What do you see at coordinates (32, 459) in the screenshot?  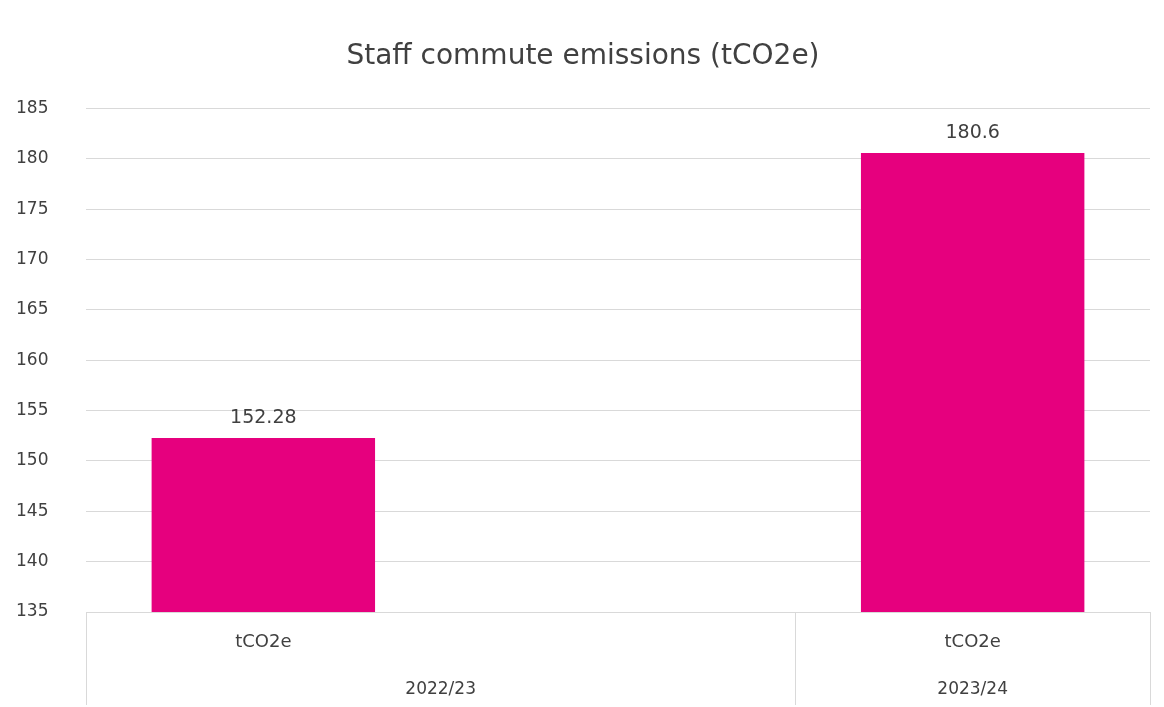 I see `y-tick-label: 150` at bounding box center [32, 459].